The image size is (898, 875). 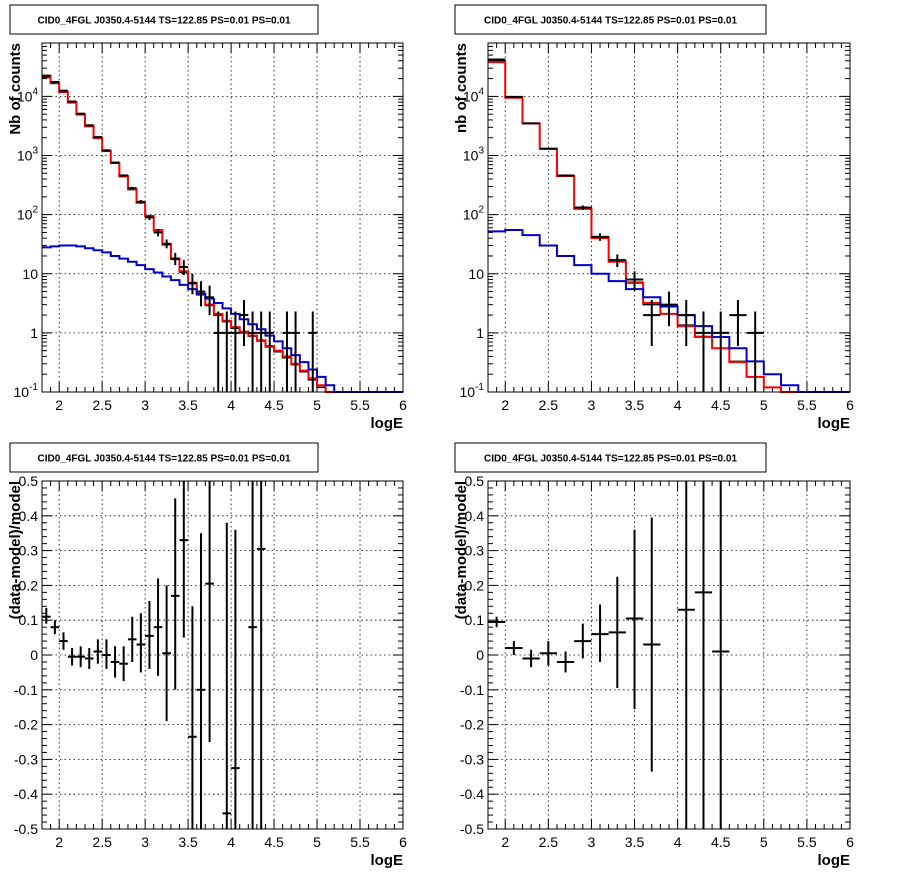 What do you see at coordinates (475, 516) in the screenshot?
I see `y-tick-label: 0.4` at bounding box center [475, 516].